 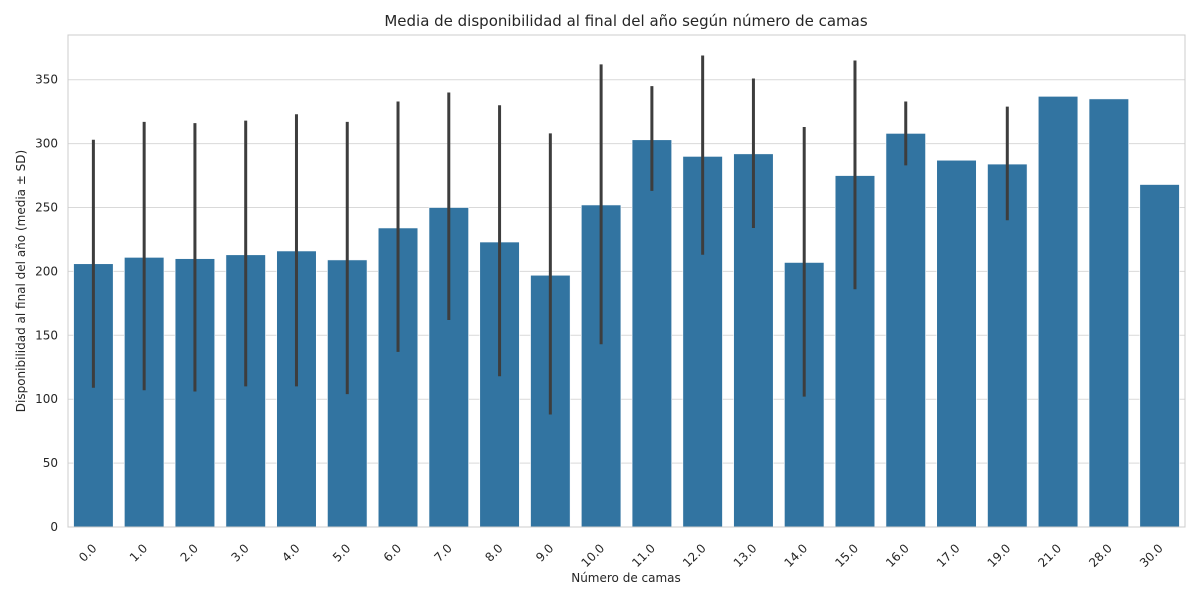 I want to click on y-tick-labels: 0 50 100 150 200 250 300 350, so click(x=46, y=303).